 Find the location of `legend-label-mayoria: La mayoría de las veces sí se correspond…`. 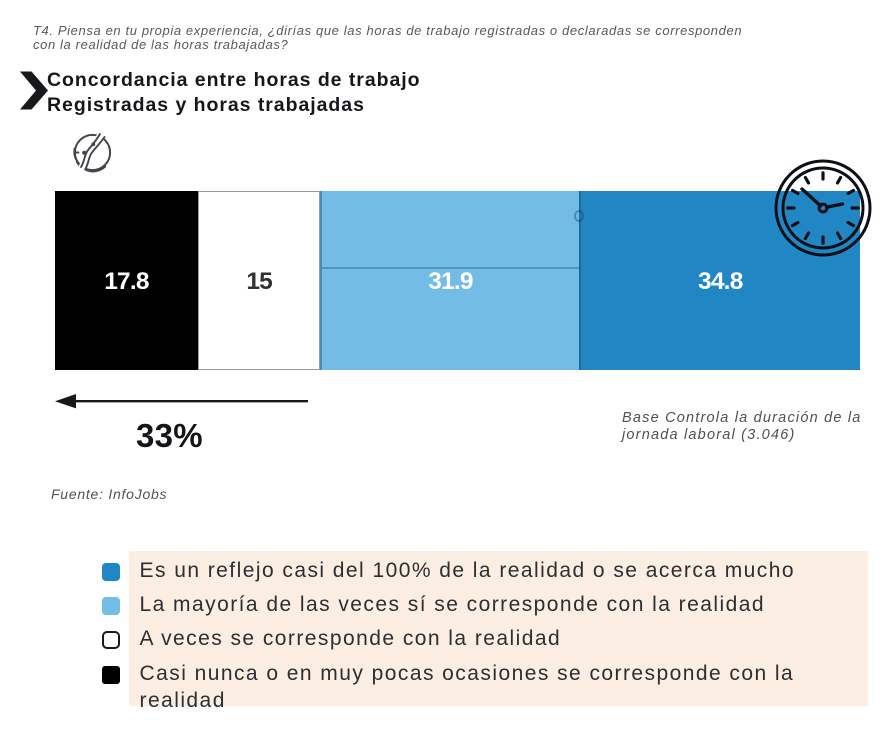

legend-label-mayoria: La mayoría de las veces sí se correspond… is located at coordinates (452, 604).